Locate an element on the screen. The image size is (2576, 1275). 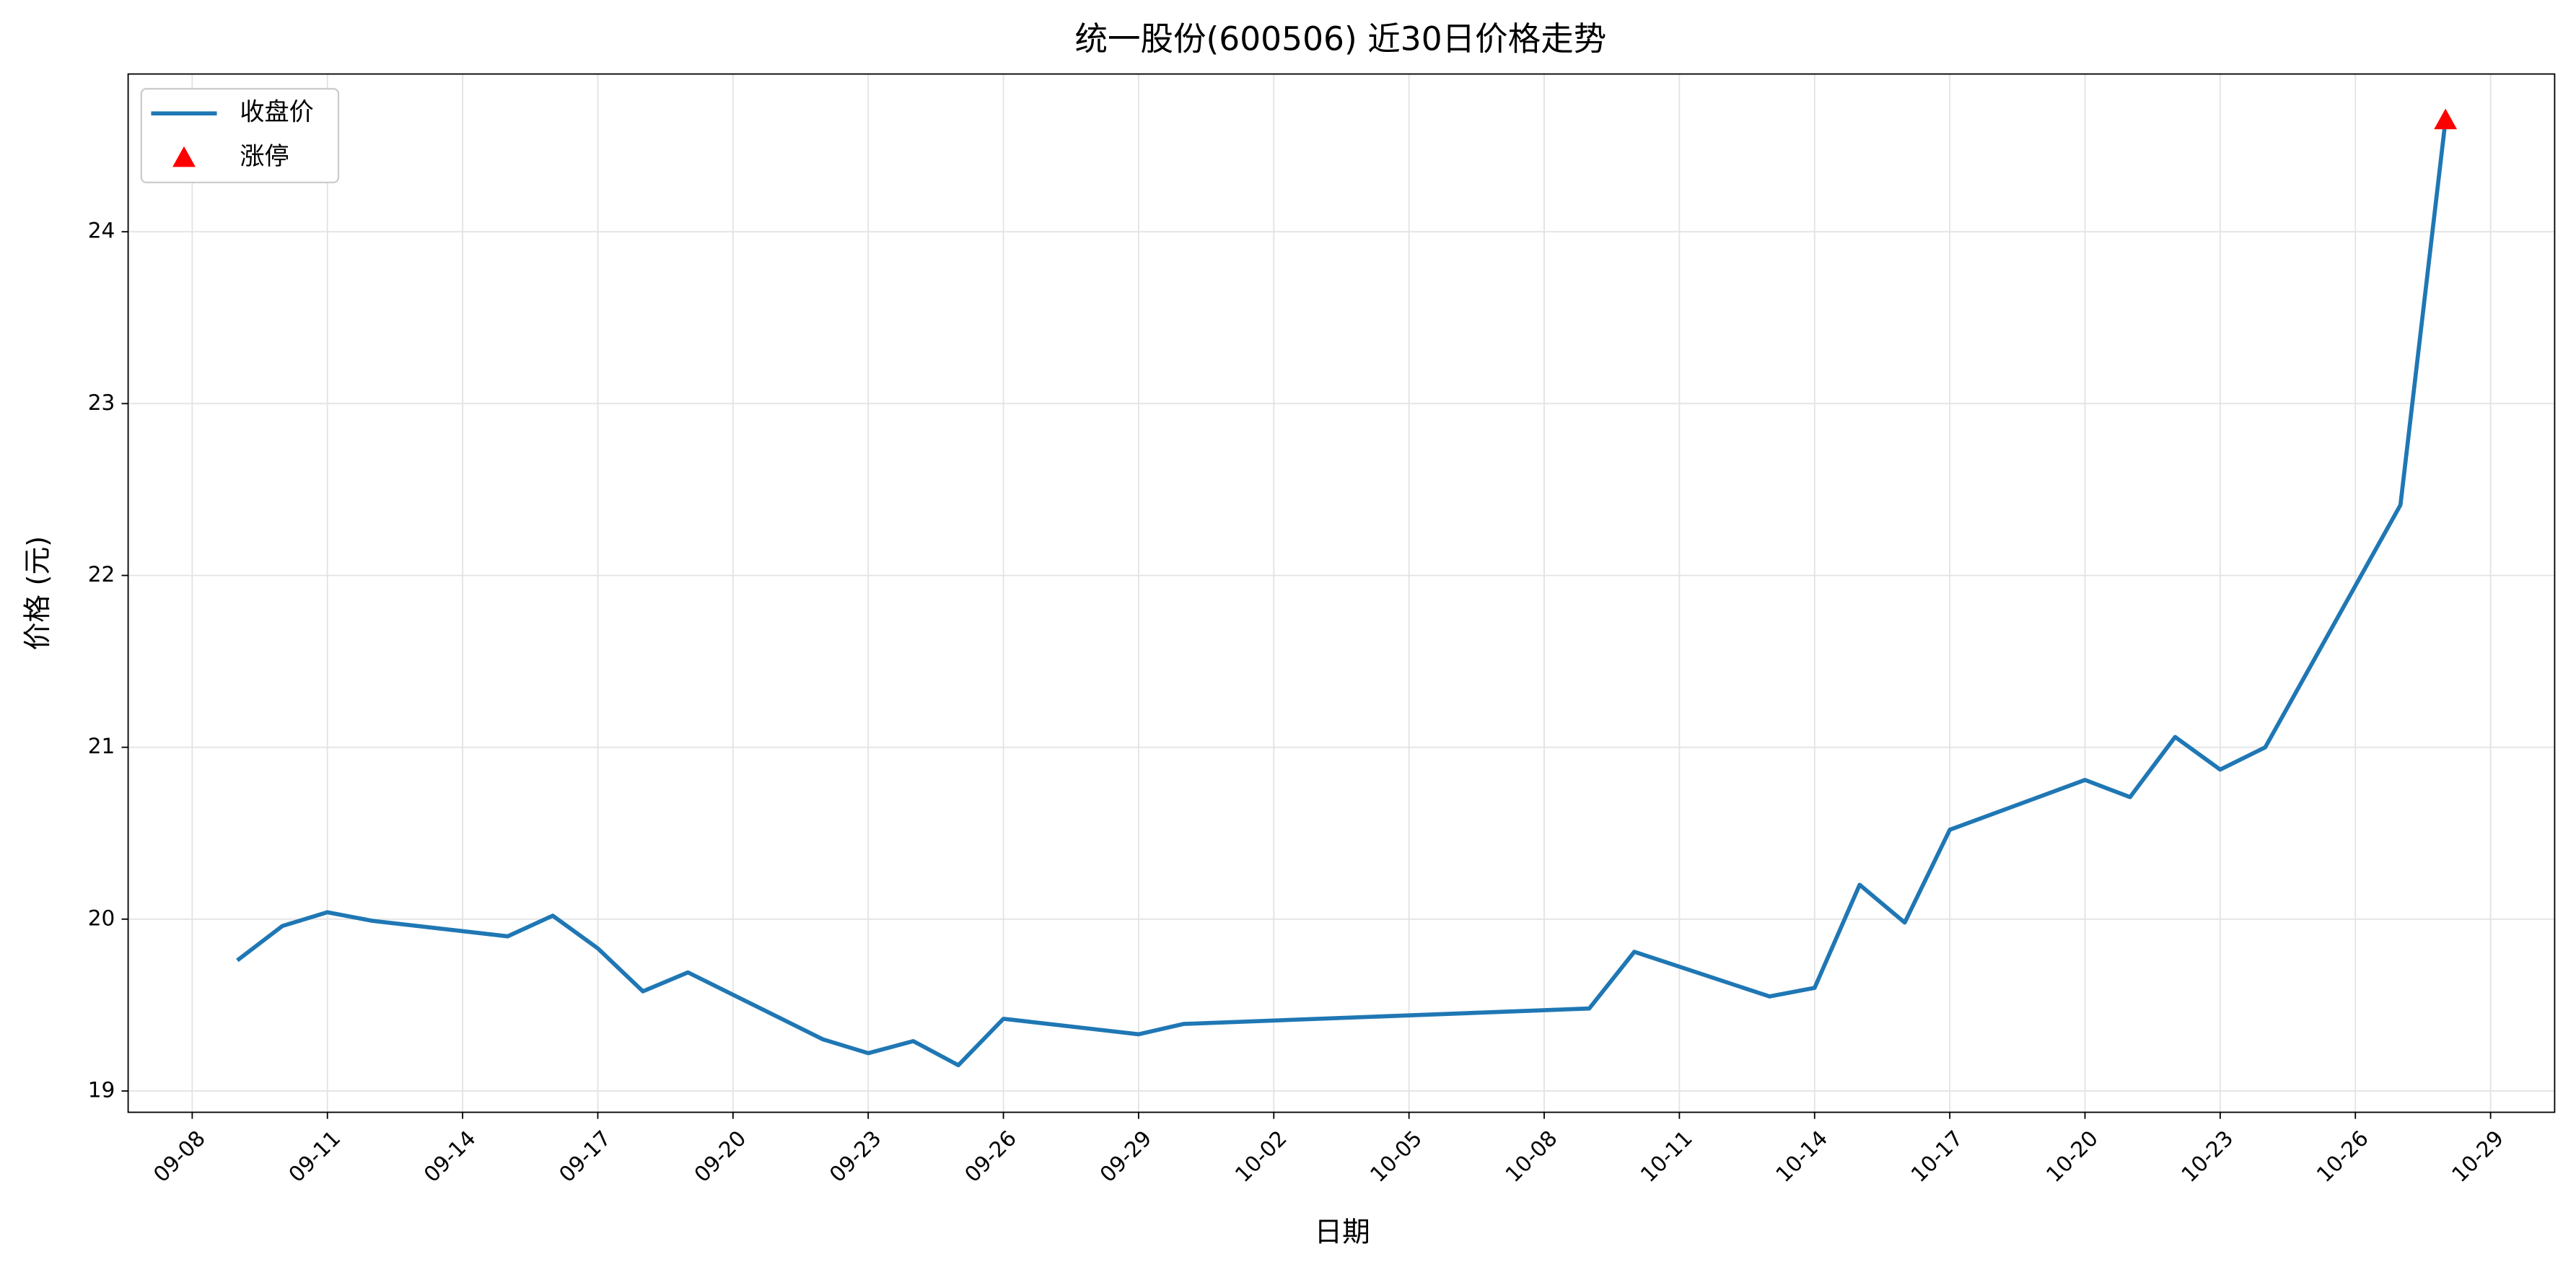
x-tick-label: 10-26 is located at coordinates (2342, 1157).